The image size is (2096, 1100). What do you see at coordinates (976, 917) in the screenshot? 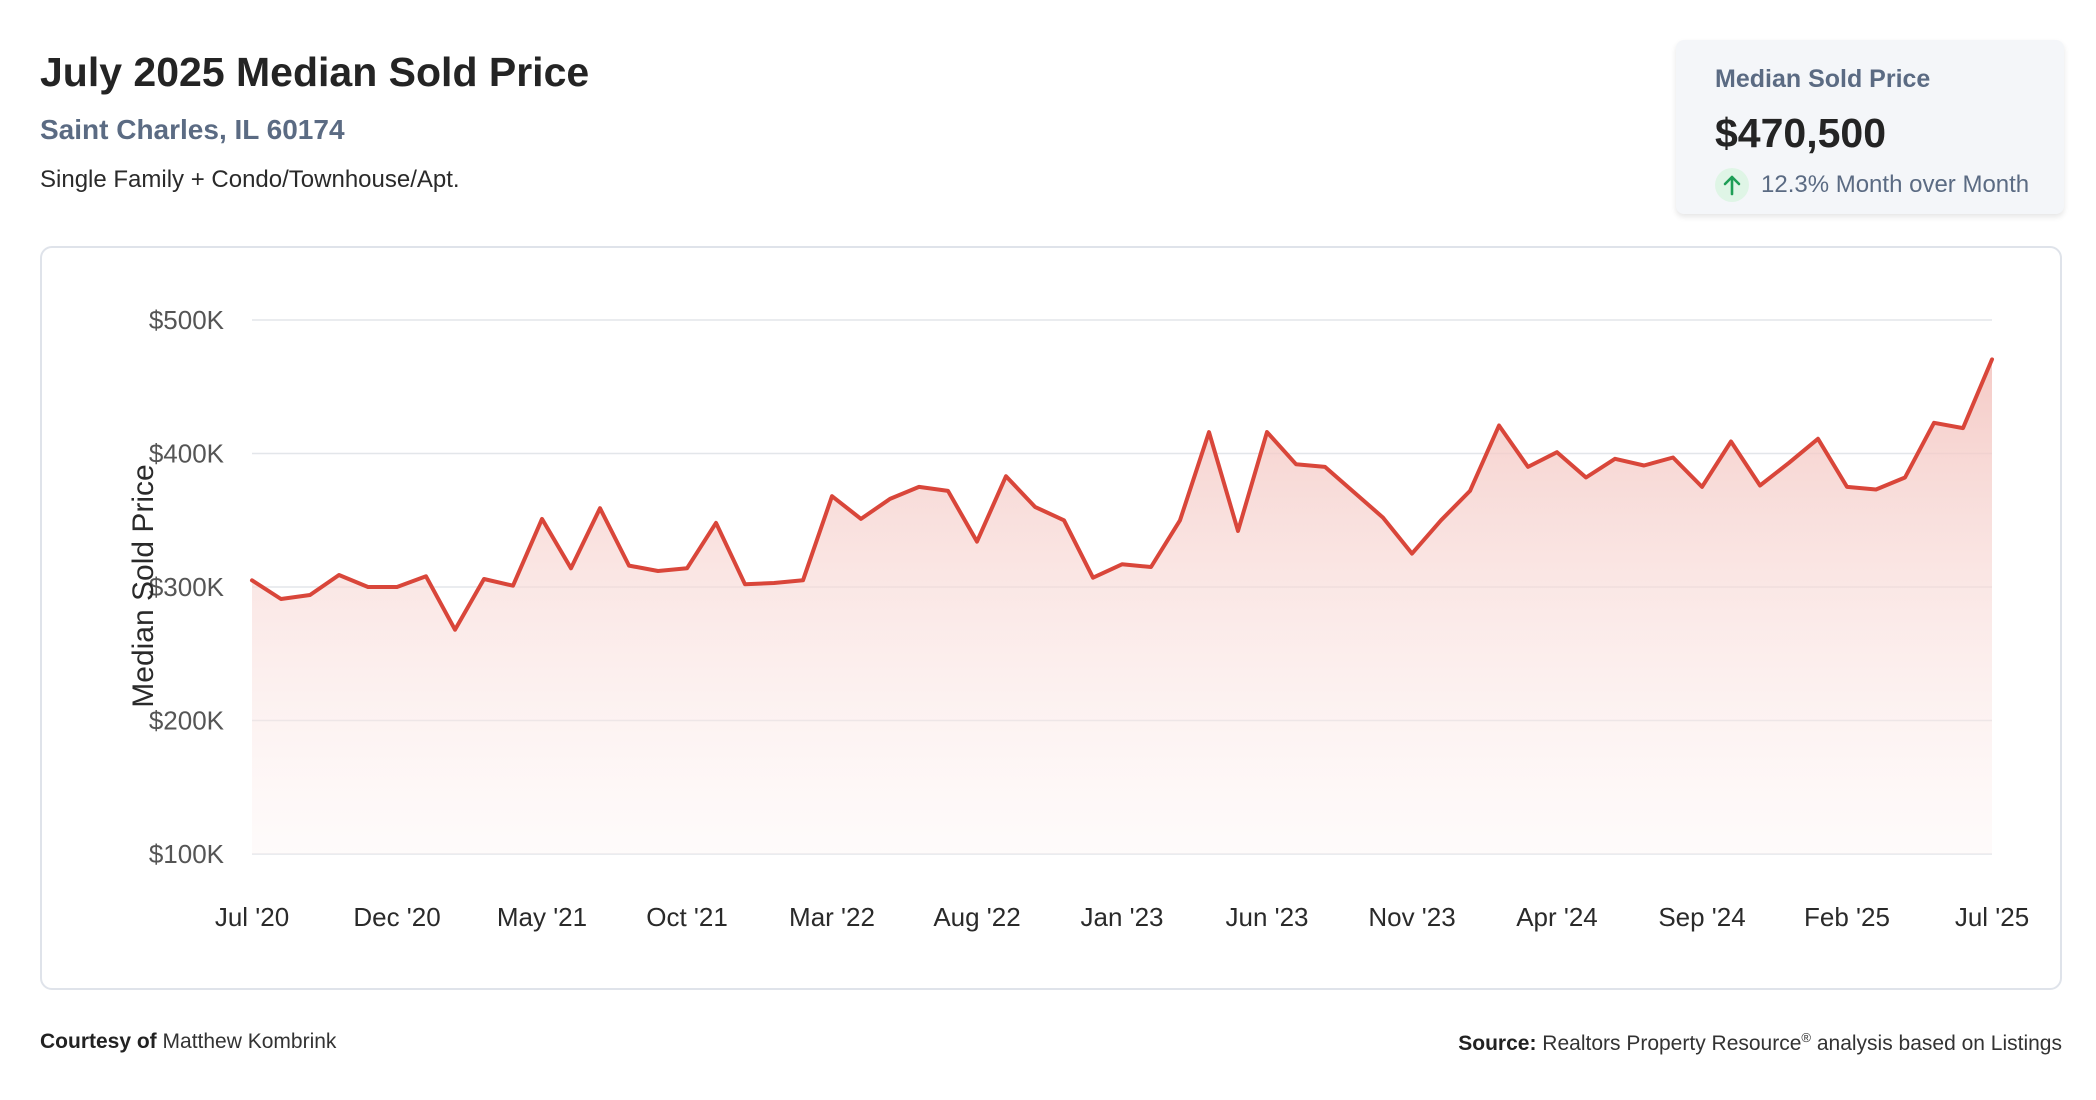
I see `x-tick-label: Aug '22` at bounding box center [976, 917].